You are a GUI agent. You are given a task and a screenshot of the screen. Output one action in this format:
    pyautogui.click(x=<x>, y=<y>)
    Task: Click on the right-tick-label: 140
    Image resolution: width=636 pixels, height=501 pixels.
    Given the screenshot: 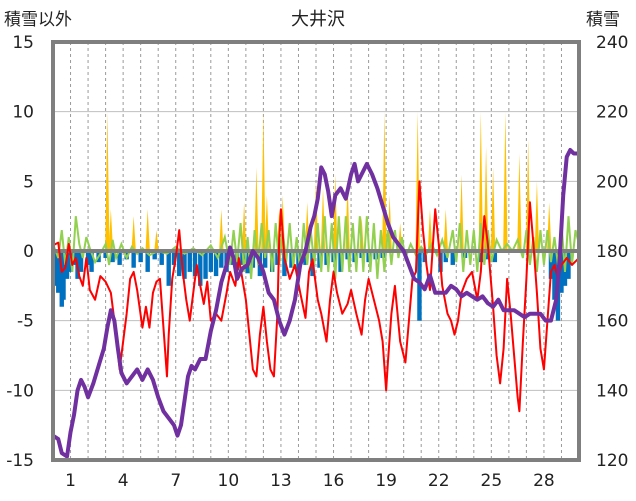 What is the action you would take?
    pyautogui.click(x=612, y=391)
    